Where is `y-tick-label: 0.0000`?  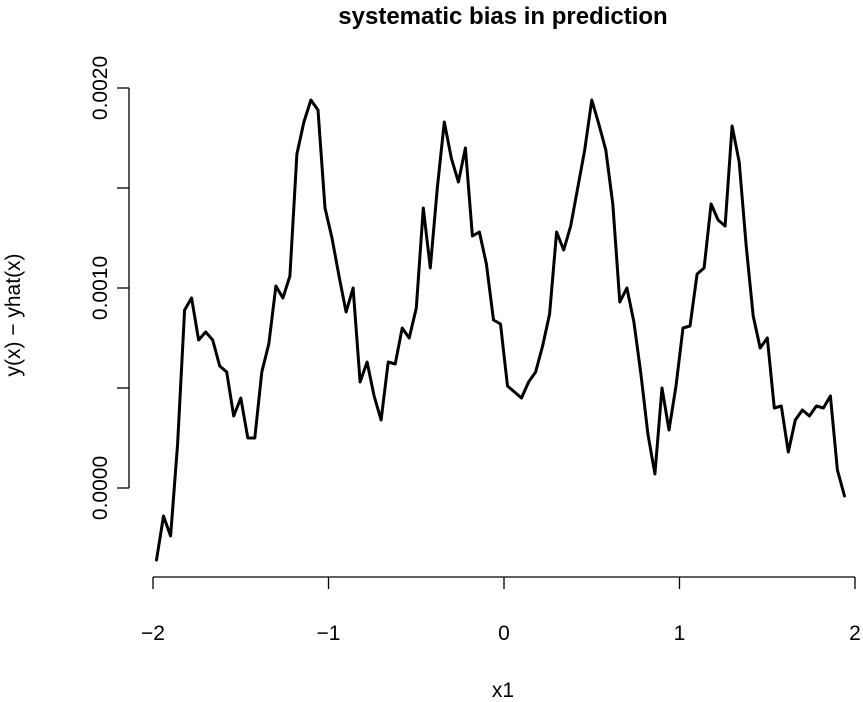 y-tick-label: 0.0000 is located at coordinates (100, 488).